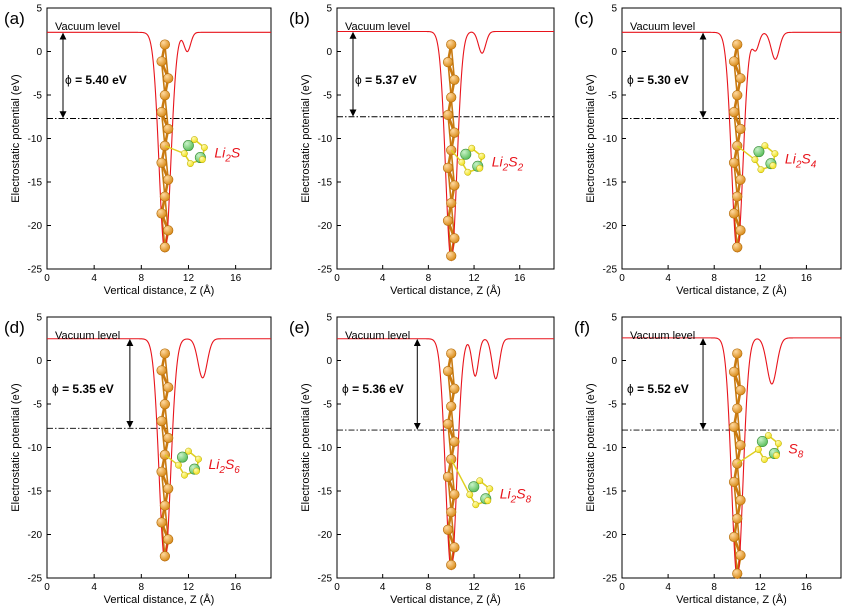 The width and height of the screenshot is (847, 612). Describe the element at coordinates (35, 535) in the screenshot. I see `y-tick-label: -20` at that location.